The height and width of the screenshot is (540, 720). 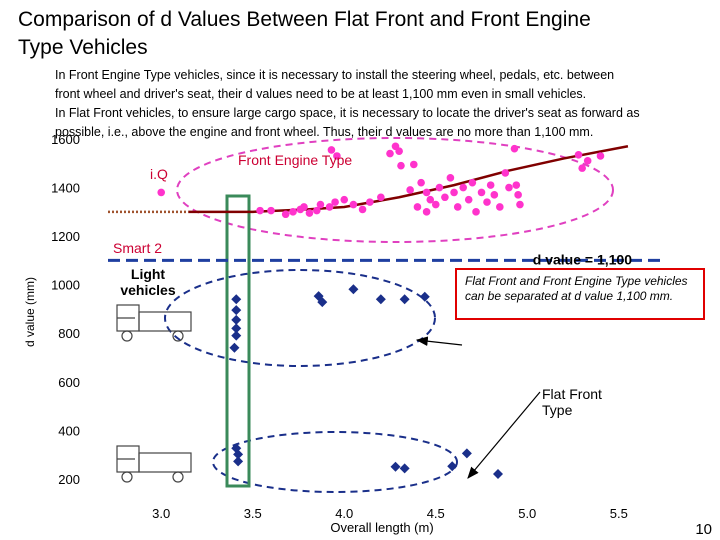 I want to click on x-tick-label: 5.5, so click(x=619, y=513).